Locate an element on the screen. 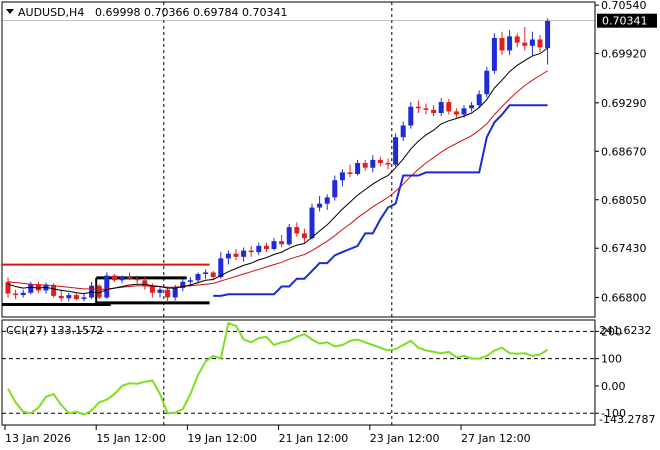 The height and width of the screenshot is (450, 660). cci-tick-label: 0.00 is located at coordinates (613, 386).